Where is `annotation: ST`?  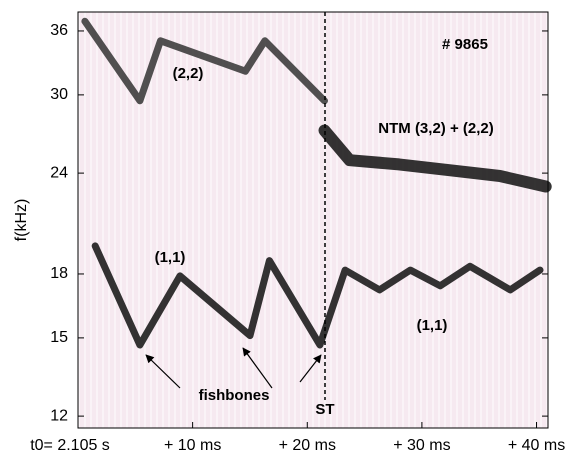 annotation: ST is located at coordinates (324, 409).